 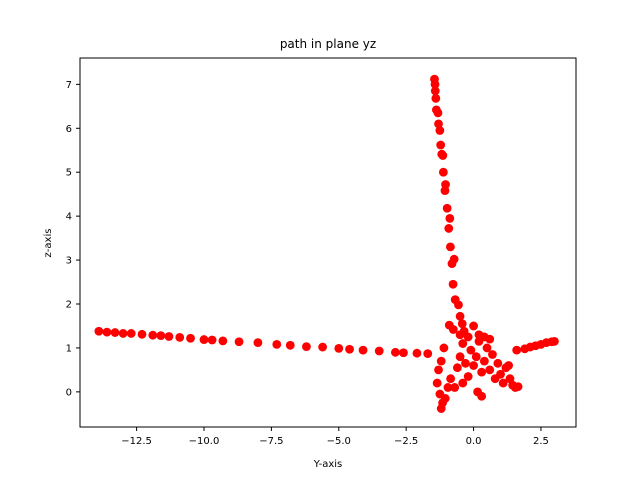 I want to click on y-tick-label: 6, so click(x=69, y=129).